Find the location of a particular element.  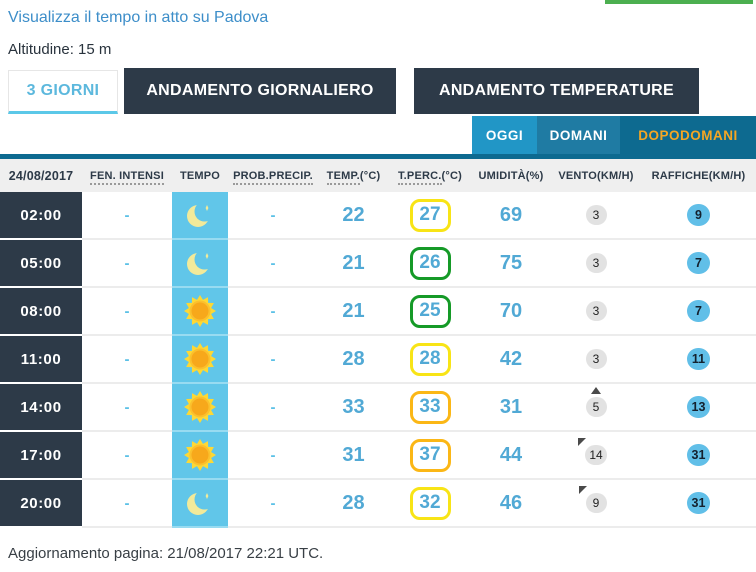

table-row: 08:00 - - 21 25 70 3 7 is located at coordinates (378, 312).